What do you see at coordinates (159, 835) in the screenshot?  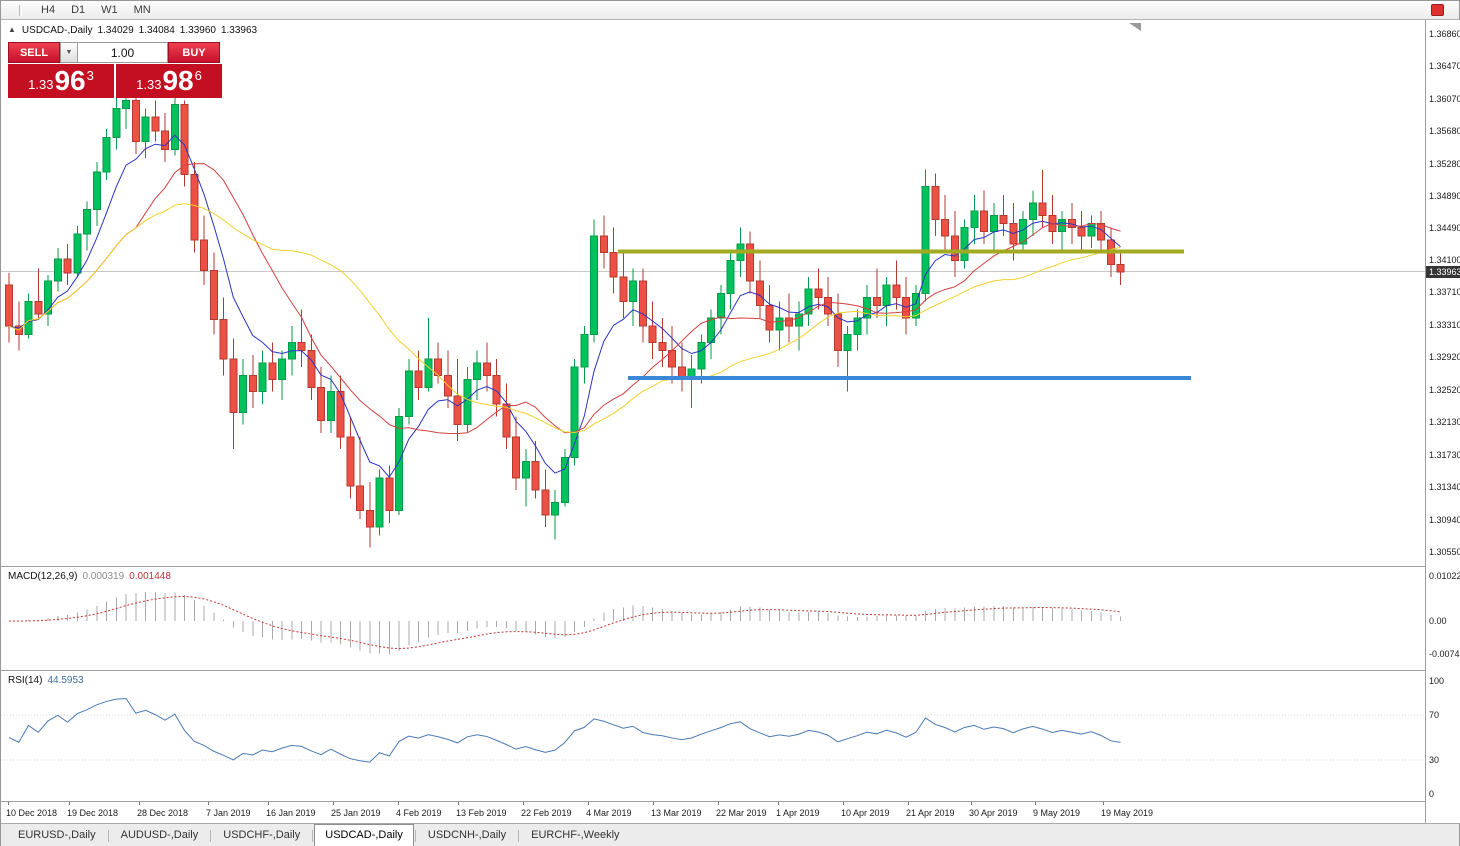 I see `chart-tab-audusd: AUDUSD-,Daily` at bounding box center [159, 835].